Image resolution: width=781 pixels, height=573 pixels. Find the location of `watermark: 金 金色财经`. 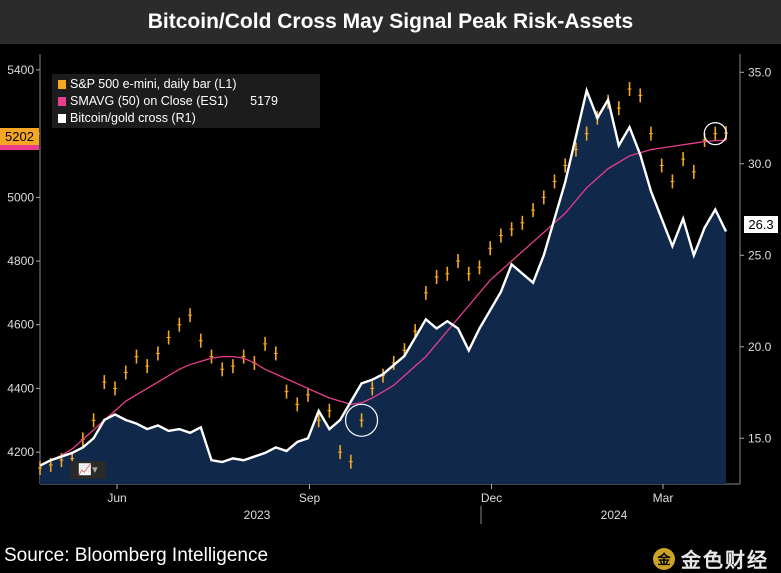

watermark: 金 金色财经 is located at coordinates (711, 558).